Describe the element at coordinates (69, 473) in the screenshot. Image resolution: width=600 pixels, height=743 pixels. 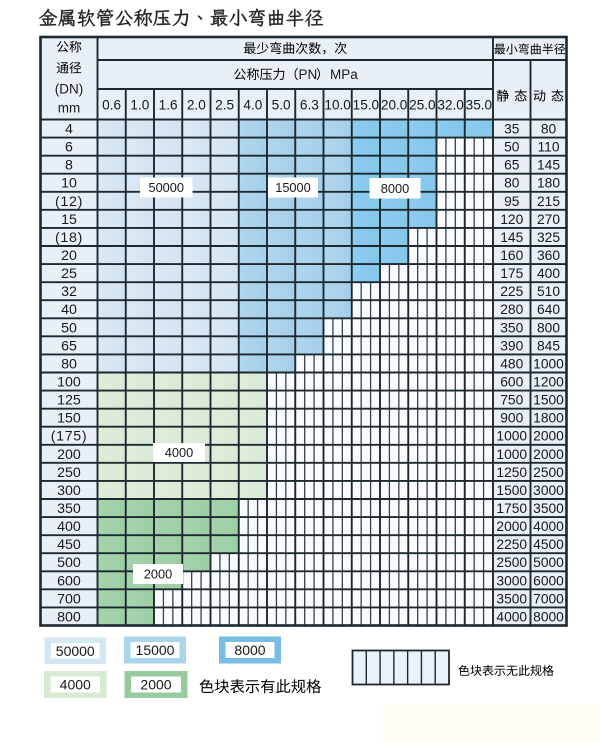
I see `svg-text: 250` at that location.